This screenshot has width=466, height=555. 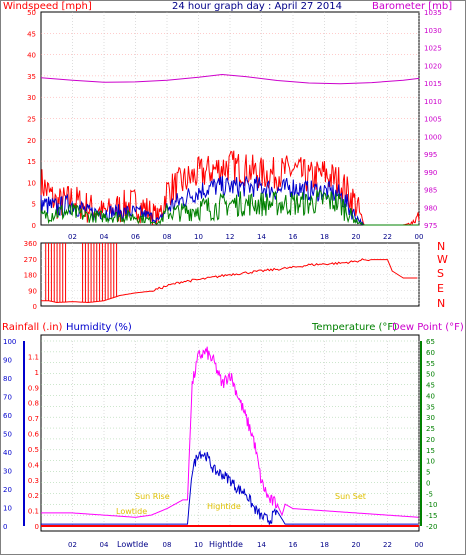 I want to click on y-tick-dir: 360, so click(x=30, y=244).